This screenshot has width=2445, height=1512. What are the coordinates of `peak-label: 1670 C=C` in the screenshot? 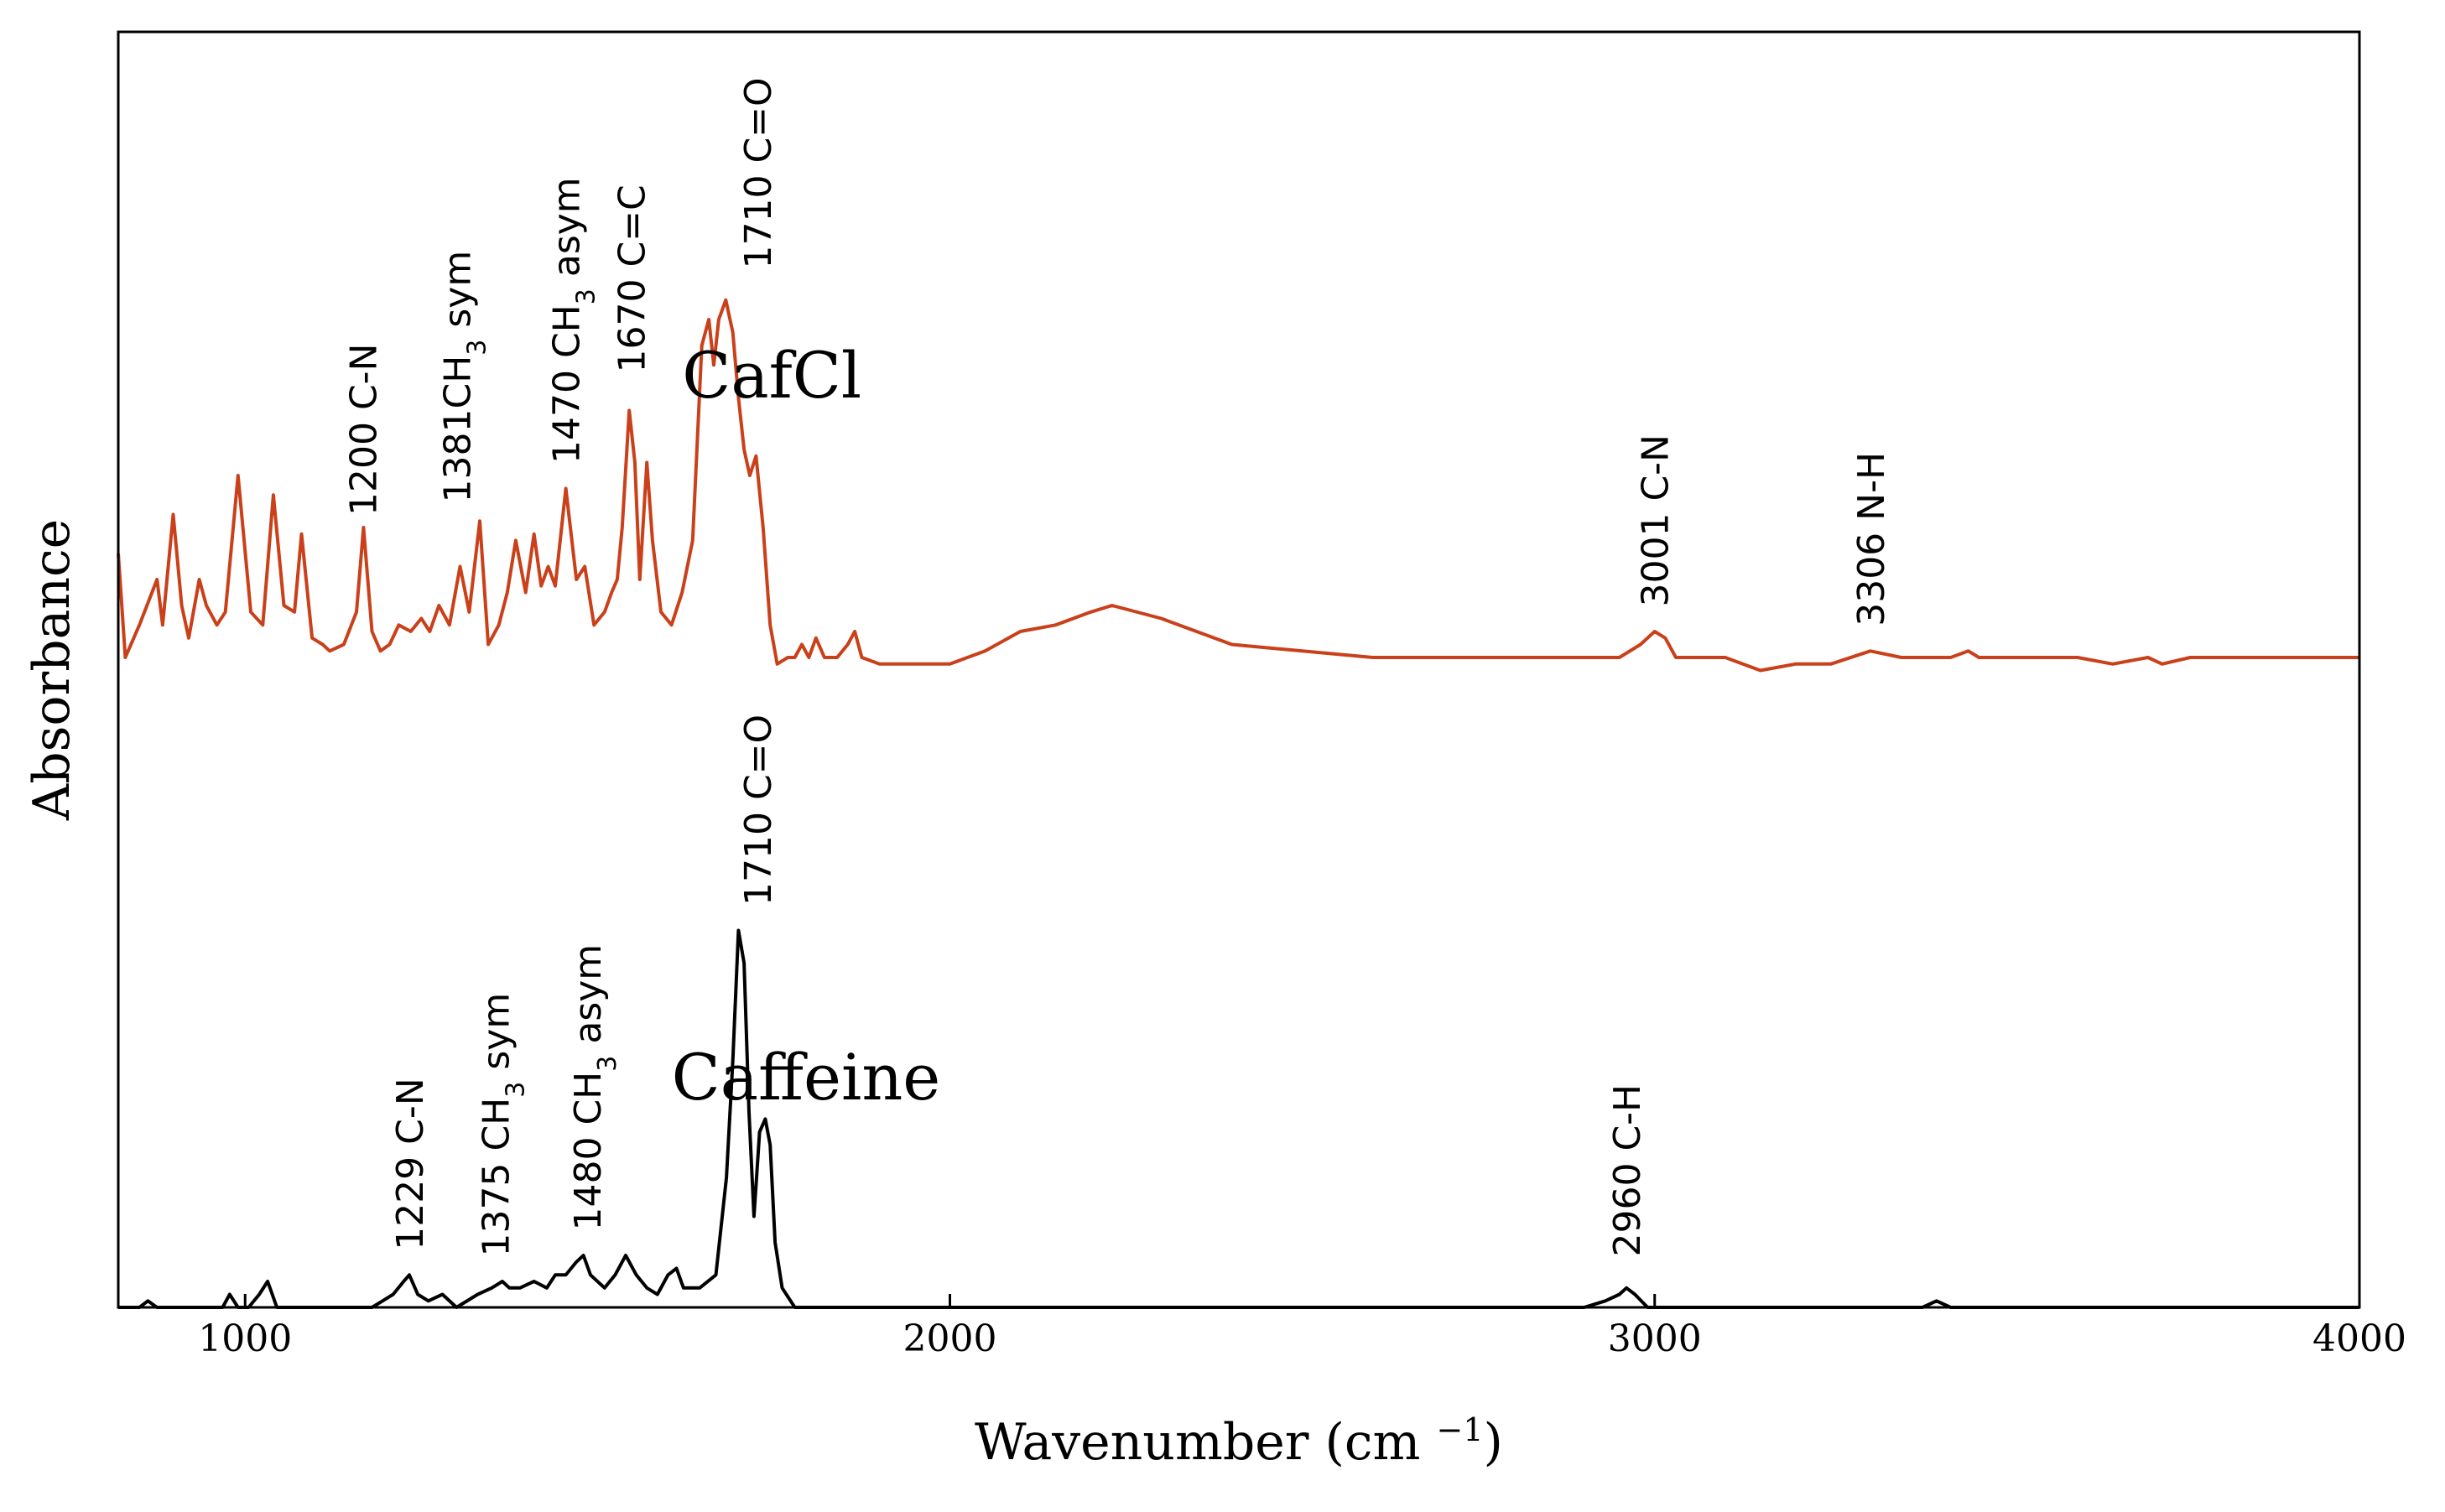 It's located at (632, 278).